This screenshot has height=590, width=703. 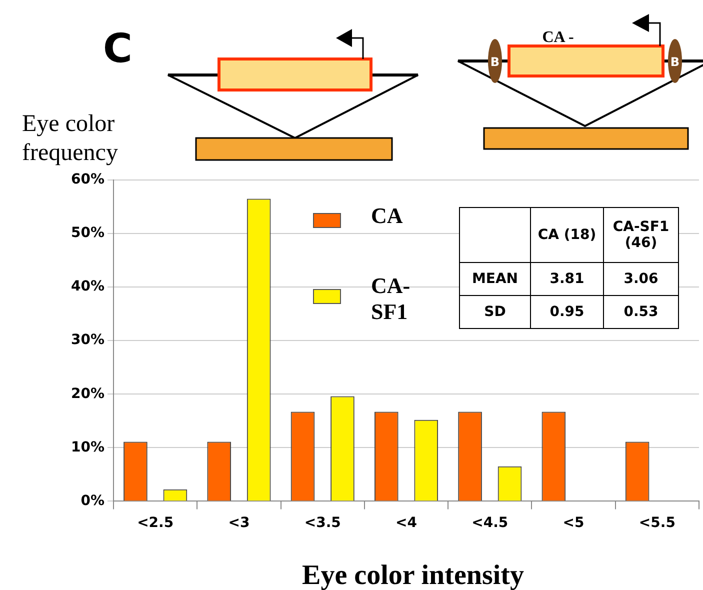 What do you see at coordinates (391, 299) in the screenshot?
I see `legend-label: CA-SF1` at bounding box center [391, 299].